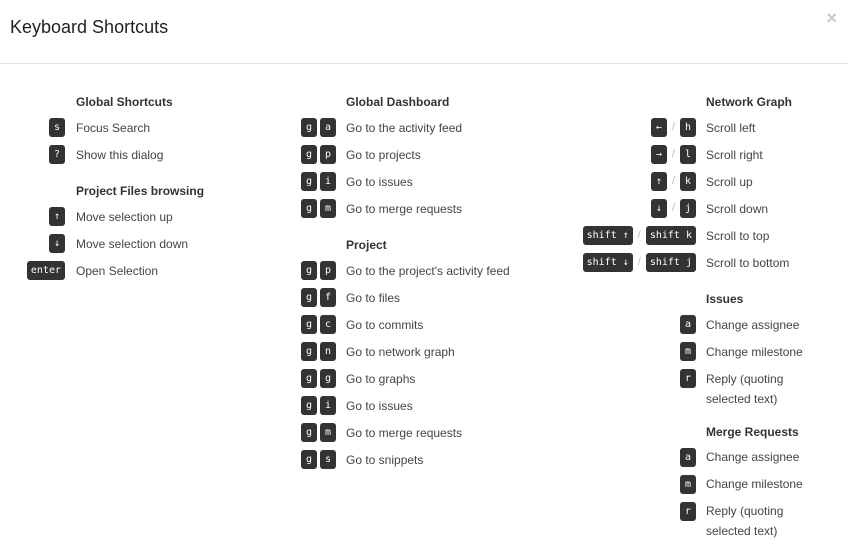 The height and width of the screenshot is (553, 848). What do you see at coordinates (102, 154) in the screenshot?
I see `shortcut-row: ? Show this dialog` at bounding box center [102, 154].